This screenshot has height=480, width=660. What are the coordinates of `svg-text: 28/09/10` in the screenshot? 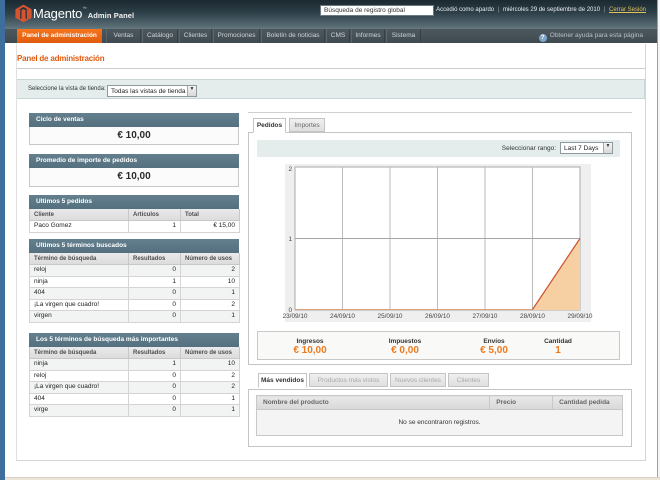 It's located at (532, 316).